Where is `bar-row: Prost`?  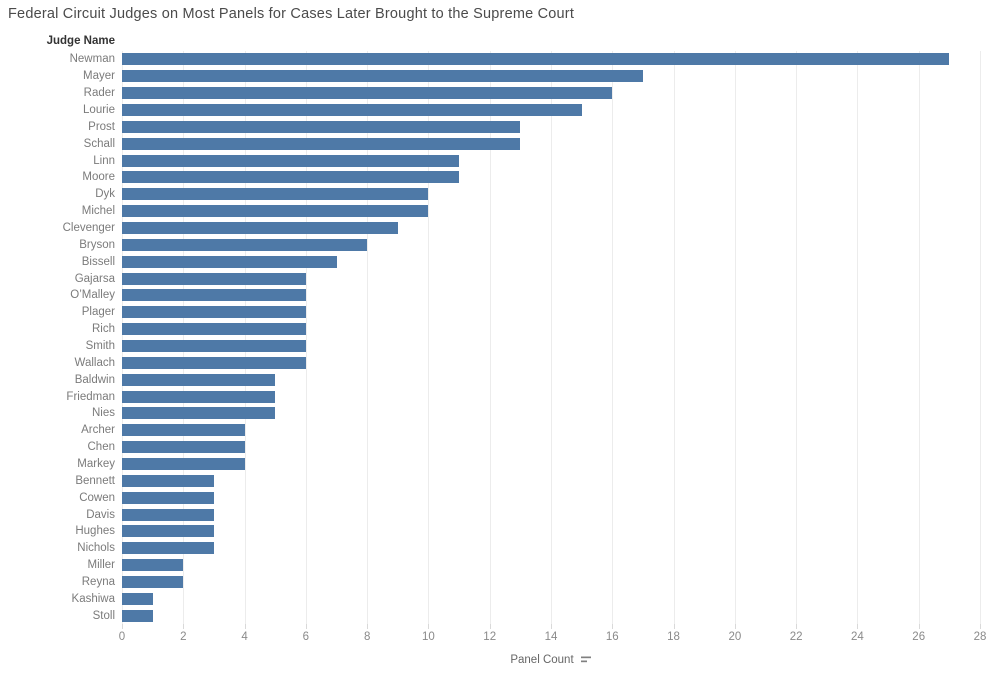 bar-row: Prost is located at coordinates (490, 126).